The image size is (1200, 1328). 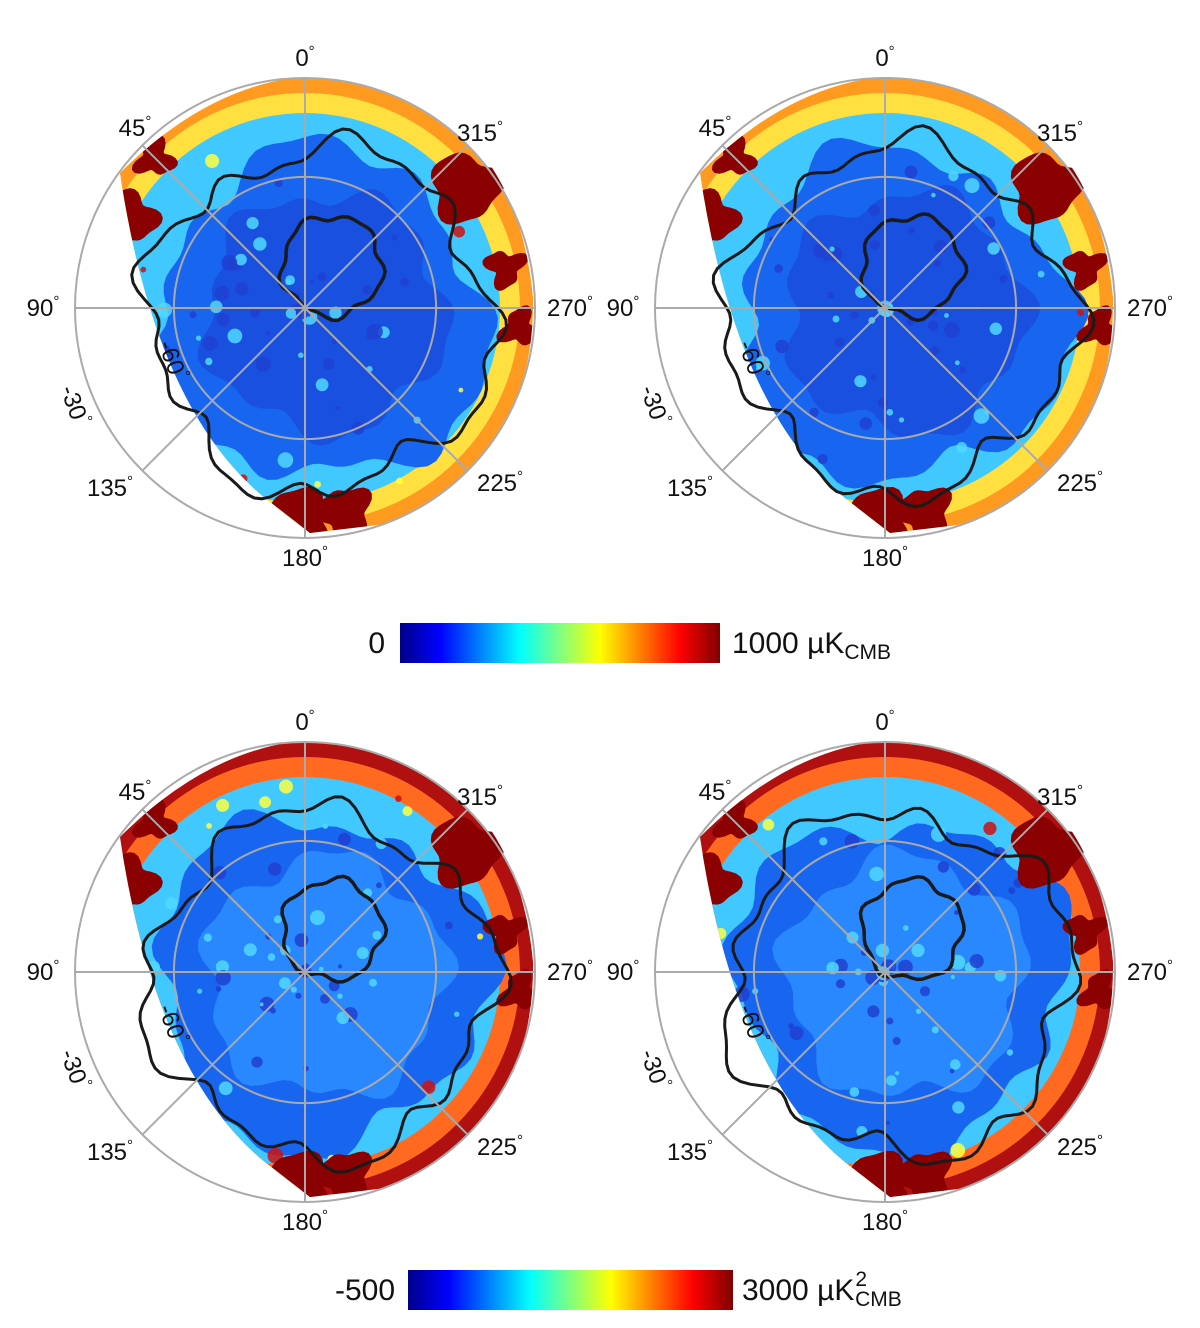 I want to click on map-core-region, so click(x=912, y=310).